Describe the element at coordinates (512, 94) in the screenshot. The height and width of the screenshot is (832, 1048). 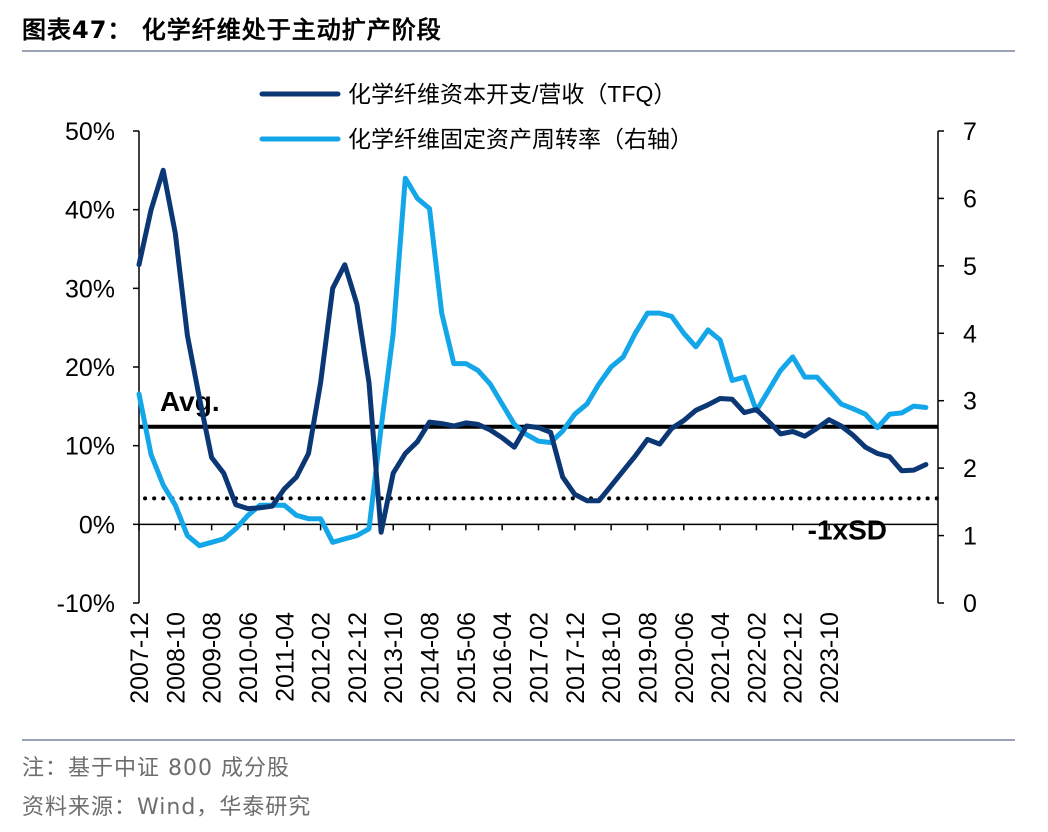
I see `legend-label-capex: 化学纤维资本开支/营收（TFQ）` at that location.